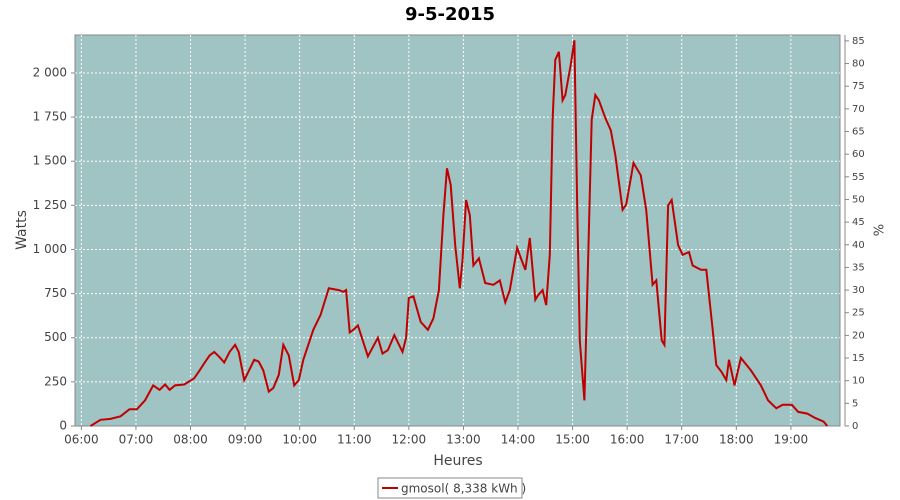 The image size is (900, 500). I want to click on y-tick-label: 250, so click(55, 381).